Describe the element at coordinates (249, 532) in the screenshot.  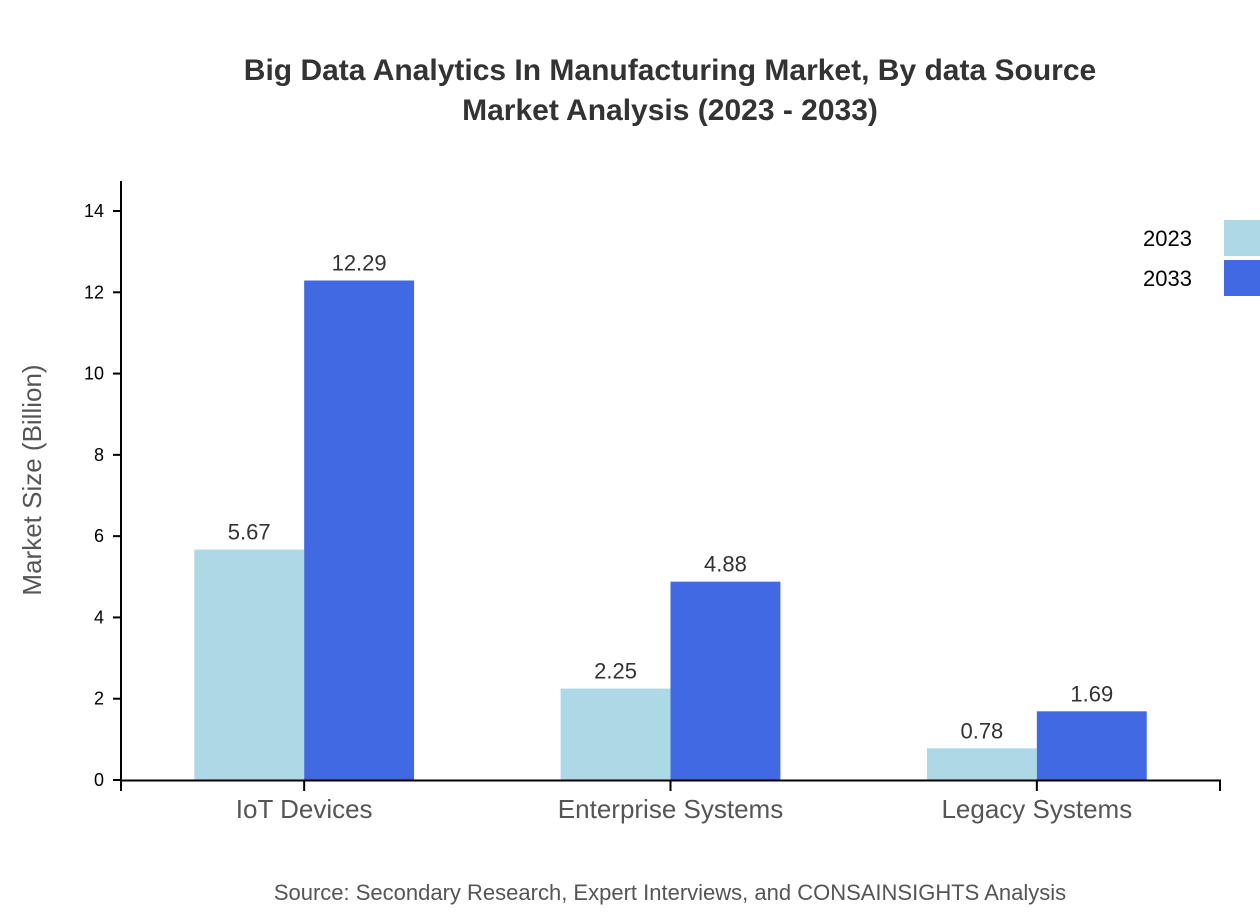
I see `data-label: 5.67` at that location.